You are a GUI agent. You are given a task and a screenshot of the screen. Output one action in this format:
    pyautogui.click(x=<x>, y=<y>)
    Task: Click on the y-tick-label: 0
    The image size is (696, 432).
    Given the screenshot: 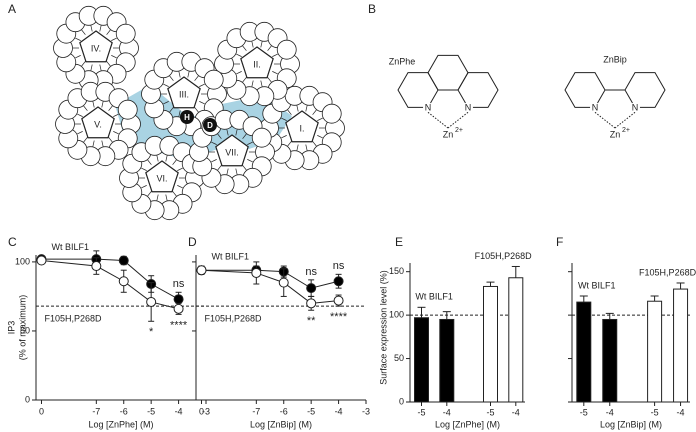 What is the action you would take?
    pyautogui.click(x=27, y=399)
    